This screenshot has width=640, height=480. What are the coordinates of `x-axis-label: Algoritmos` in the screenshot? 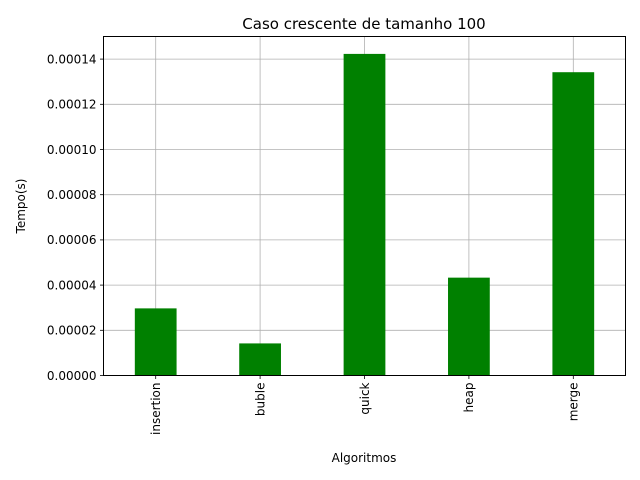 It's located at (364, 458).